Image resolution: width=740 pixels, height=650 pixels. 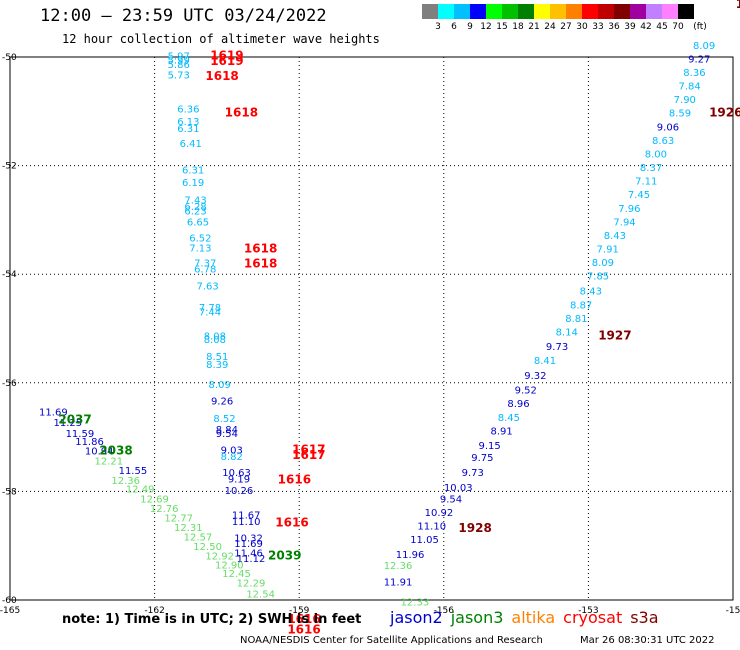 What do you see at coordinates (224, 419) in the screenshot?
I see `data-point: 8.52` at bounding box center [224, 419].